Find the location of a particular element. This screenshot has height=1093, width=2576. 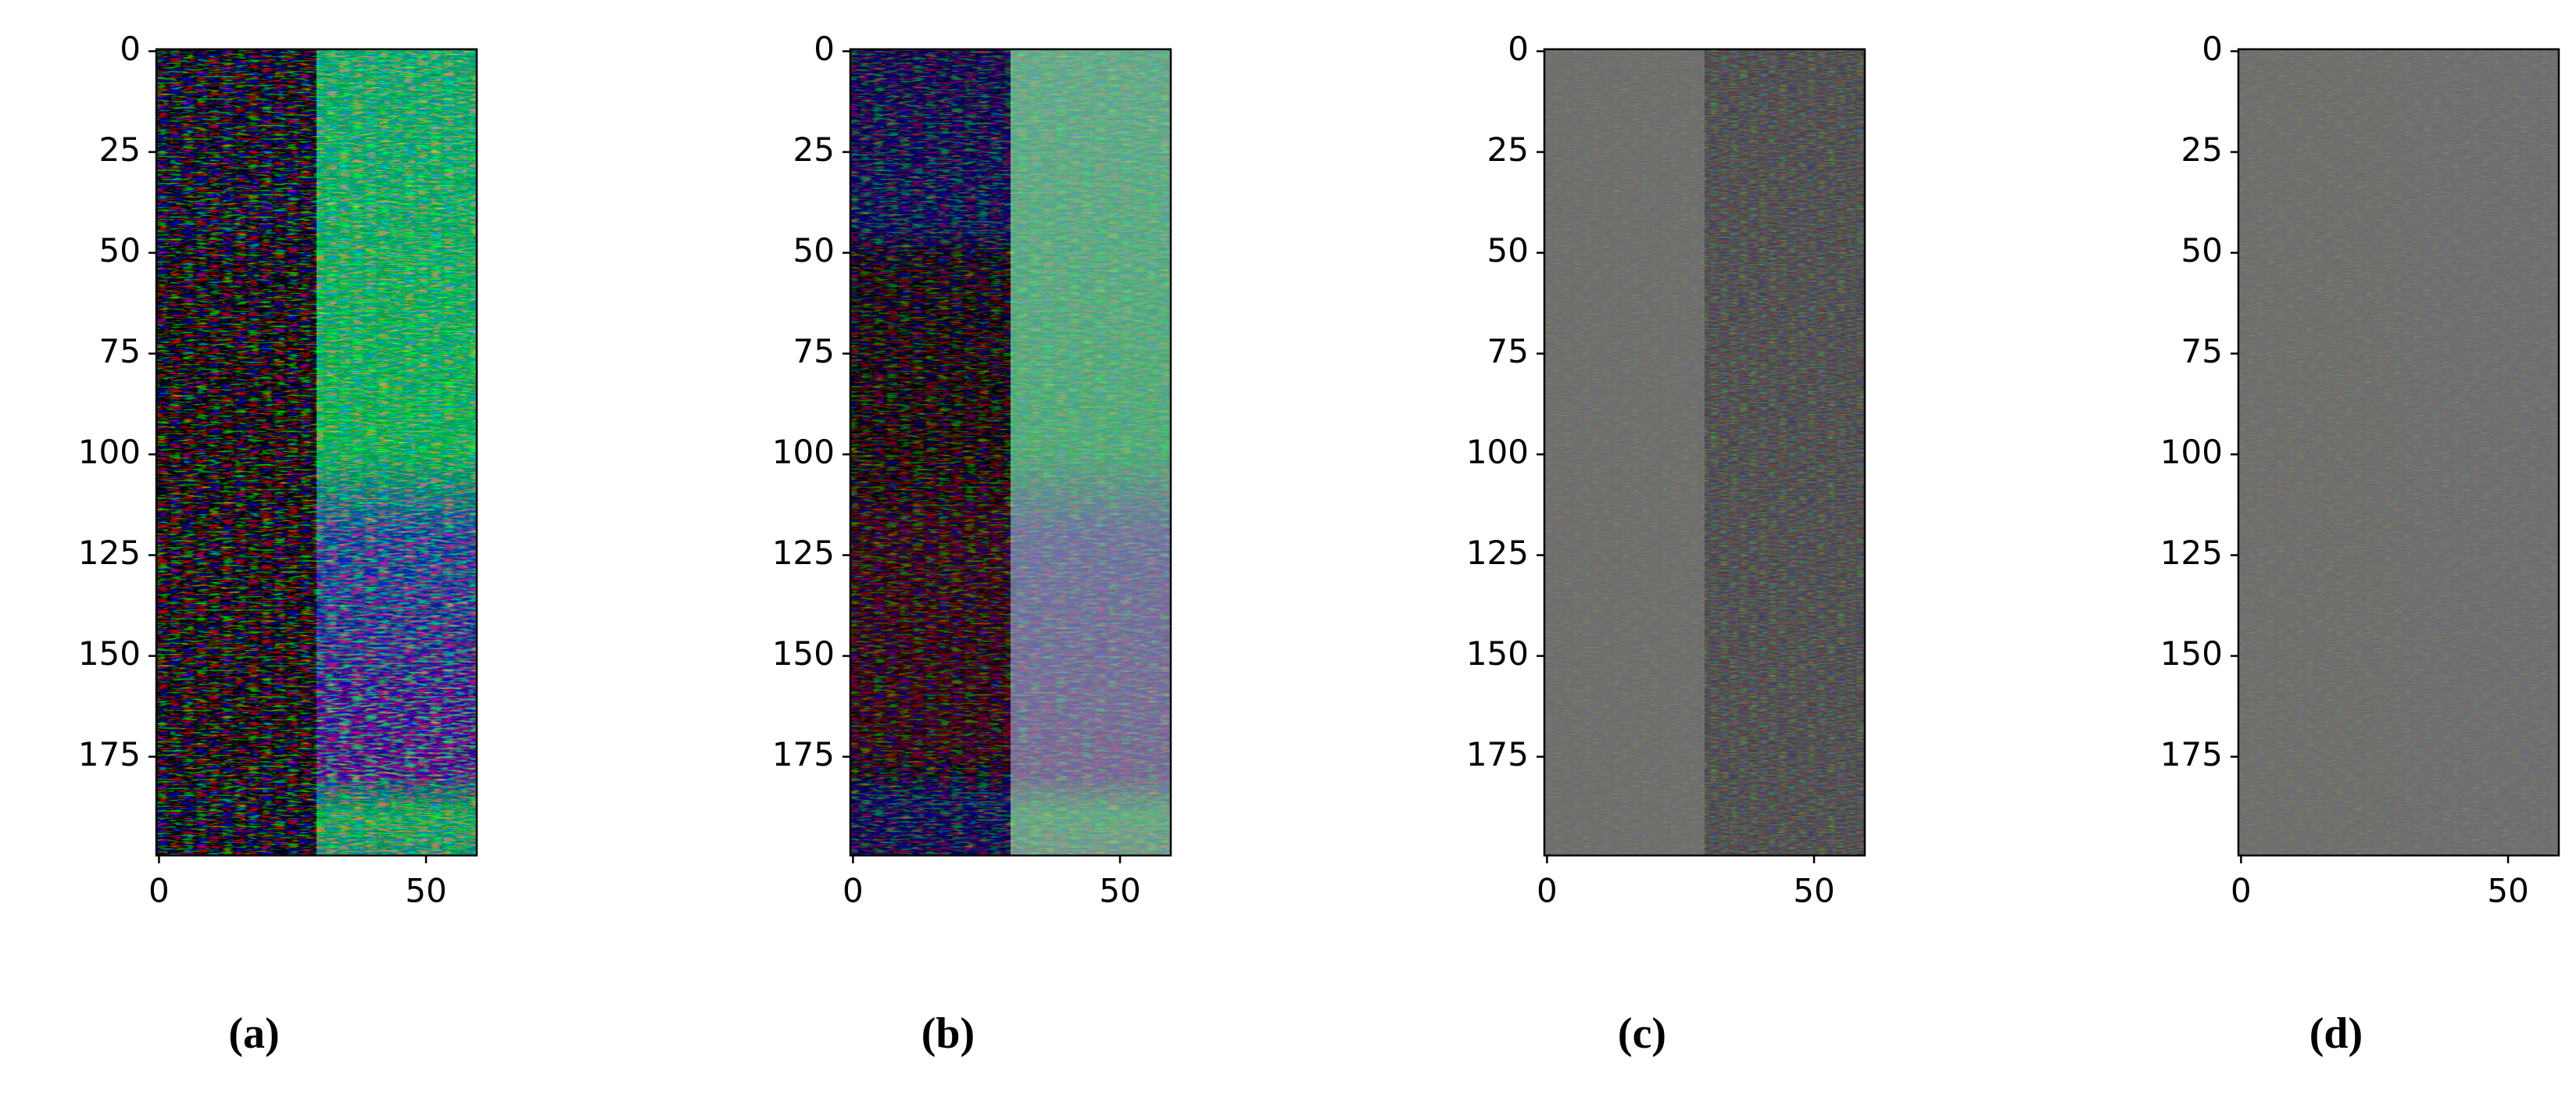

panel-caption: (d) is located at coordinates (2336, 1033).